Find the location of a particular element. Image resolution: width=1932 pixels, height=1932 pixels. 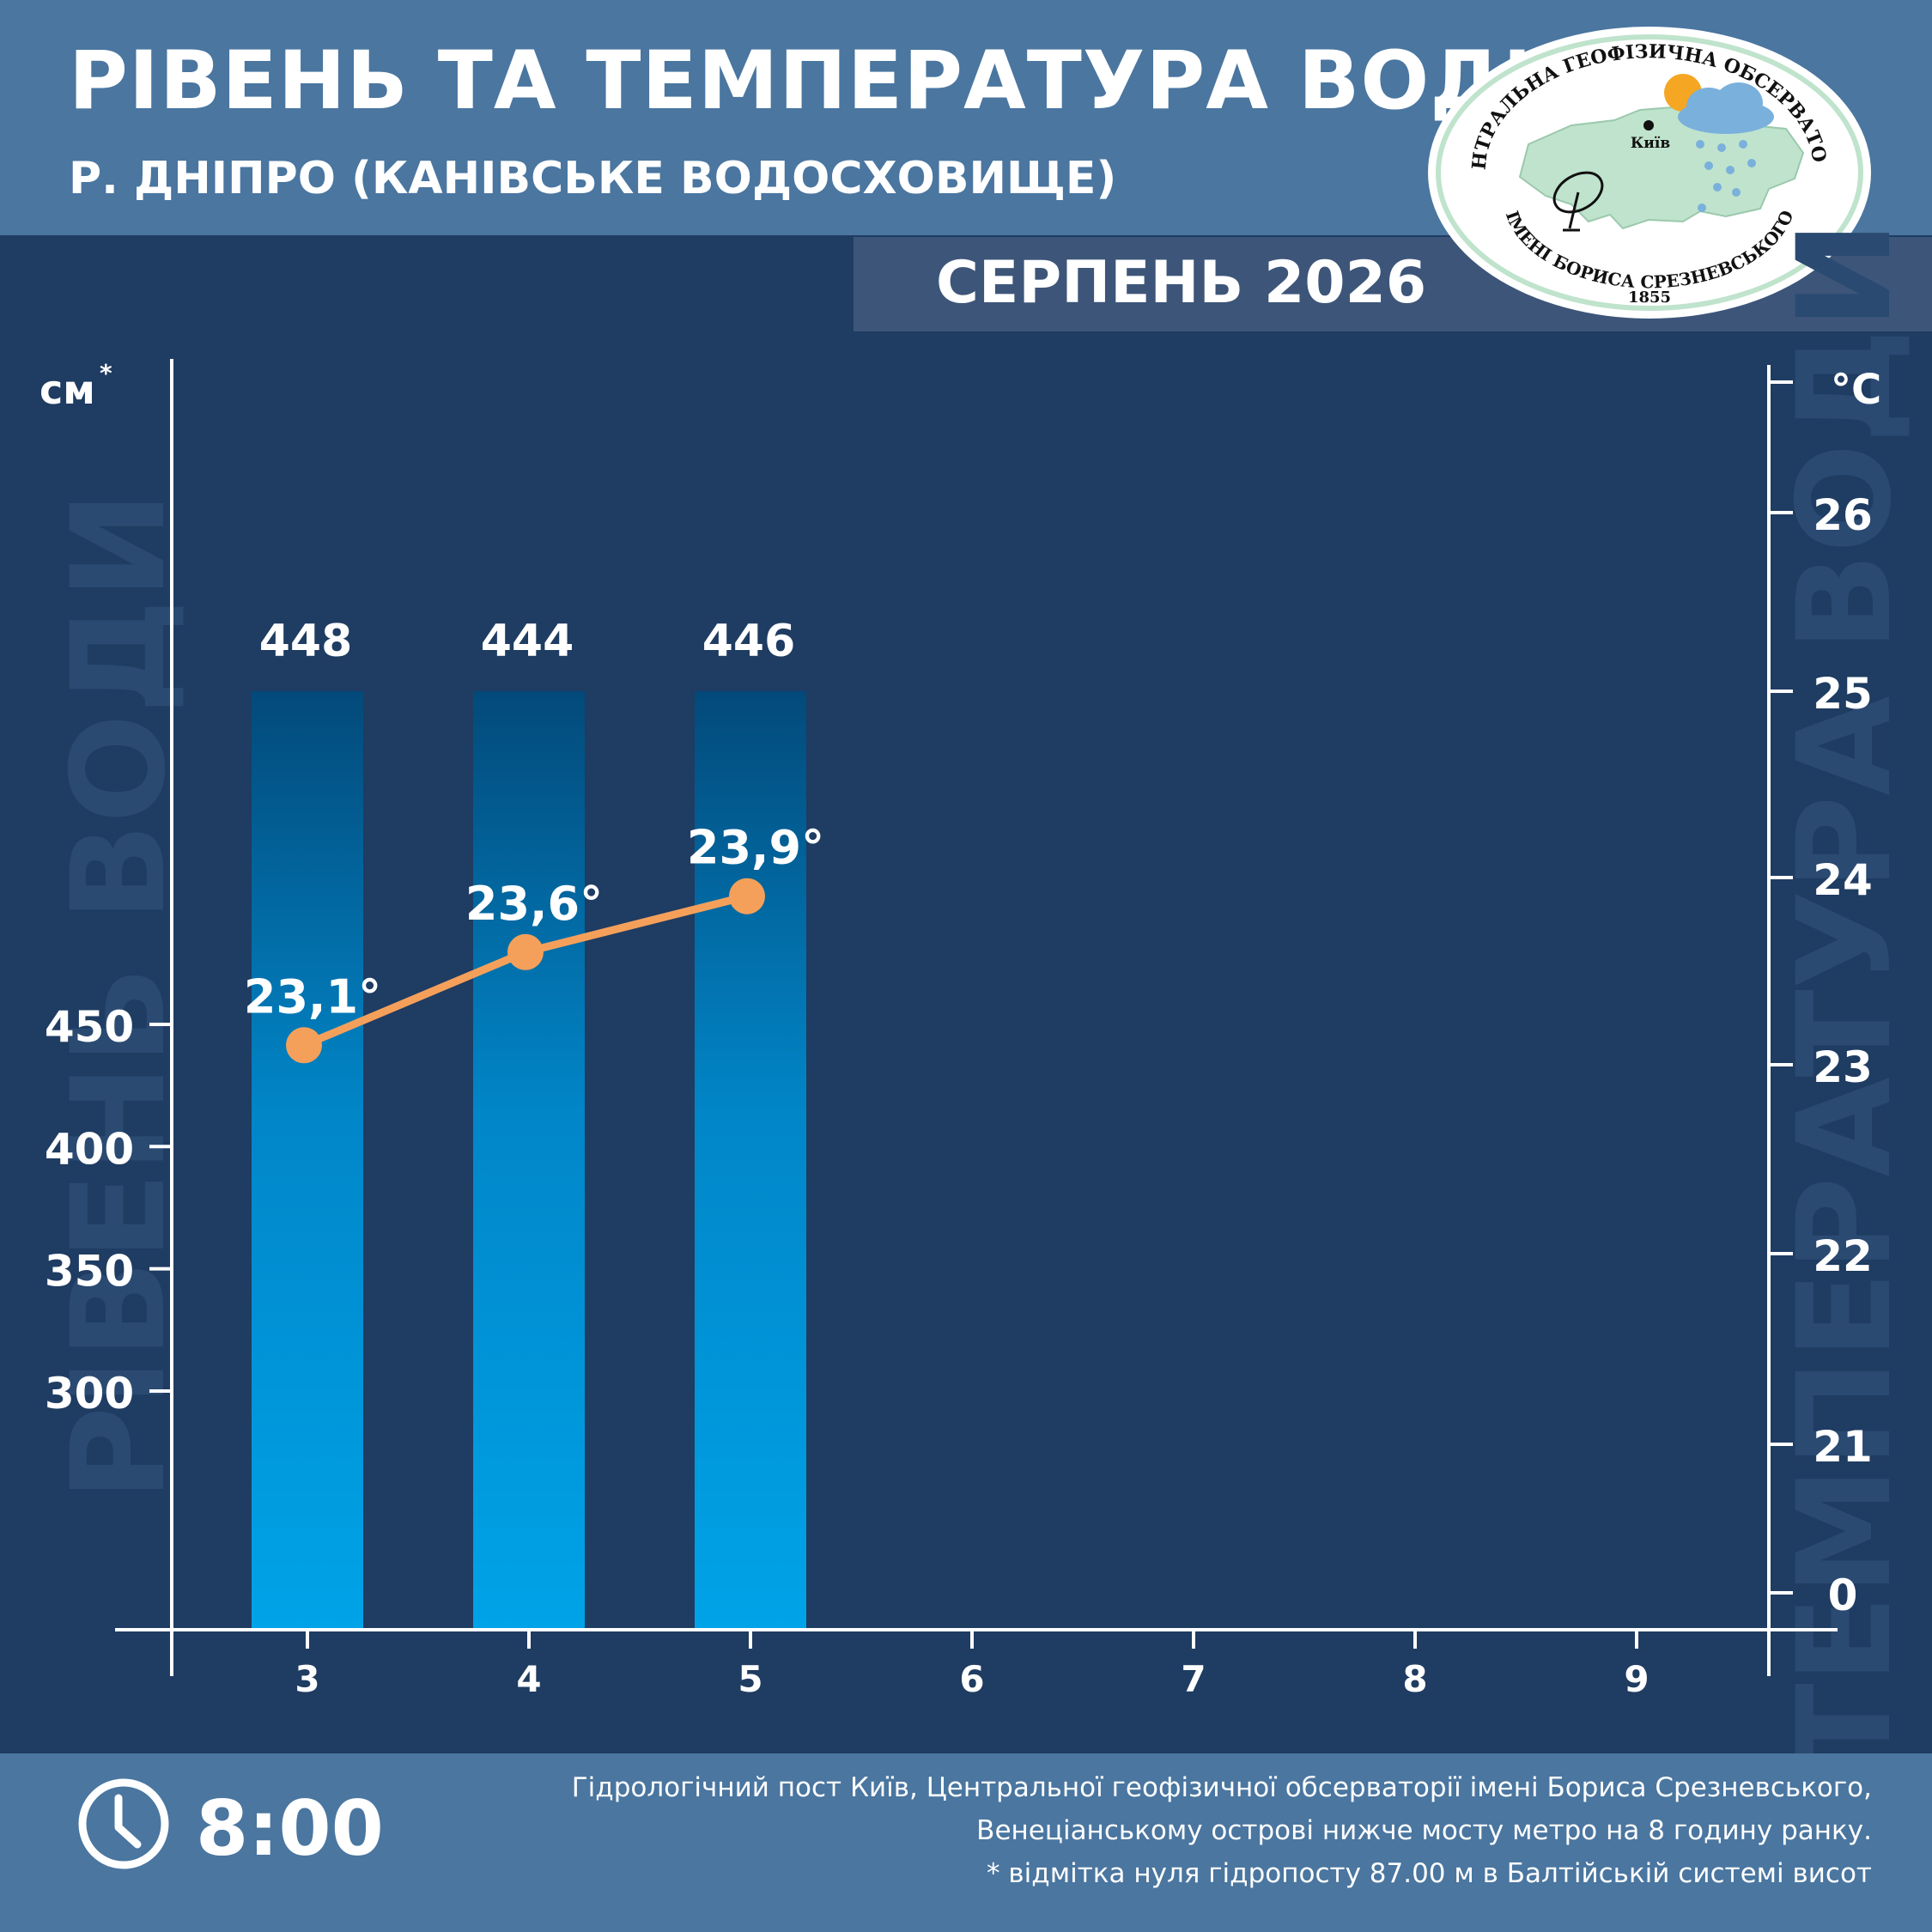

left-tick-label: 350 is located at coordinates (90, 1272).